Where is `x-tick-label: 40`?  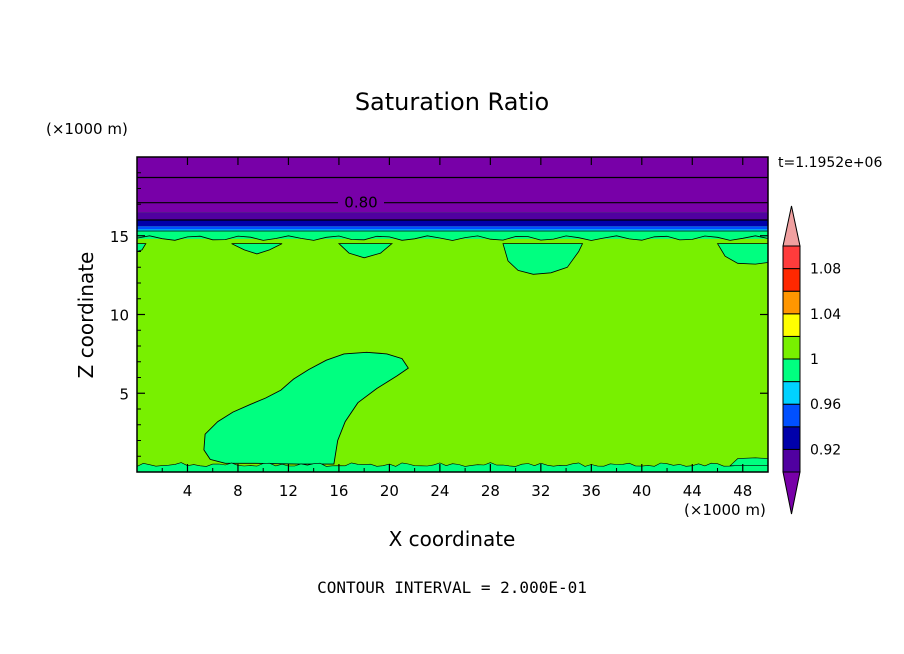
x-tick-label: 40 is located at coordinates (641, 491).